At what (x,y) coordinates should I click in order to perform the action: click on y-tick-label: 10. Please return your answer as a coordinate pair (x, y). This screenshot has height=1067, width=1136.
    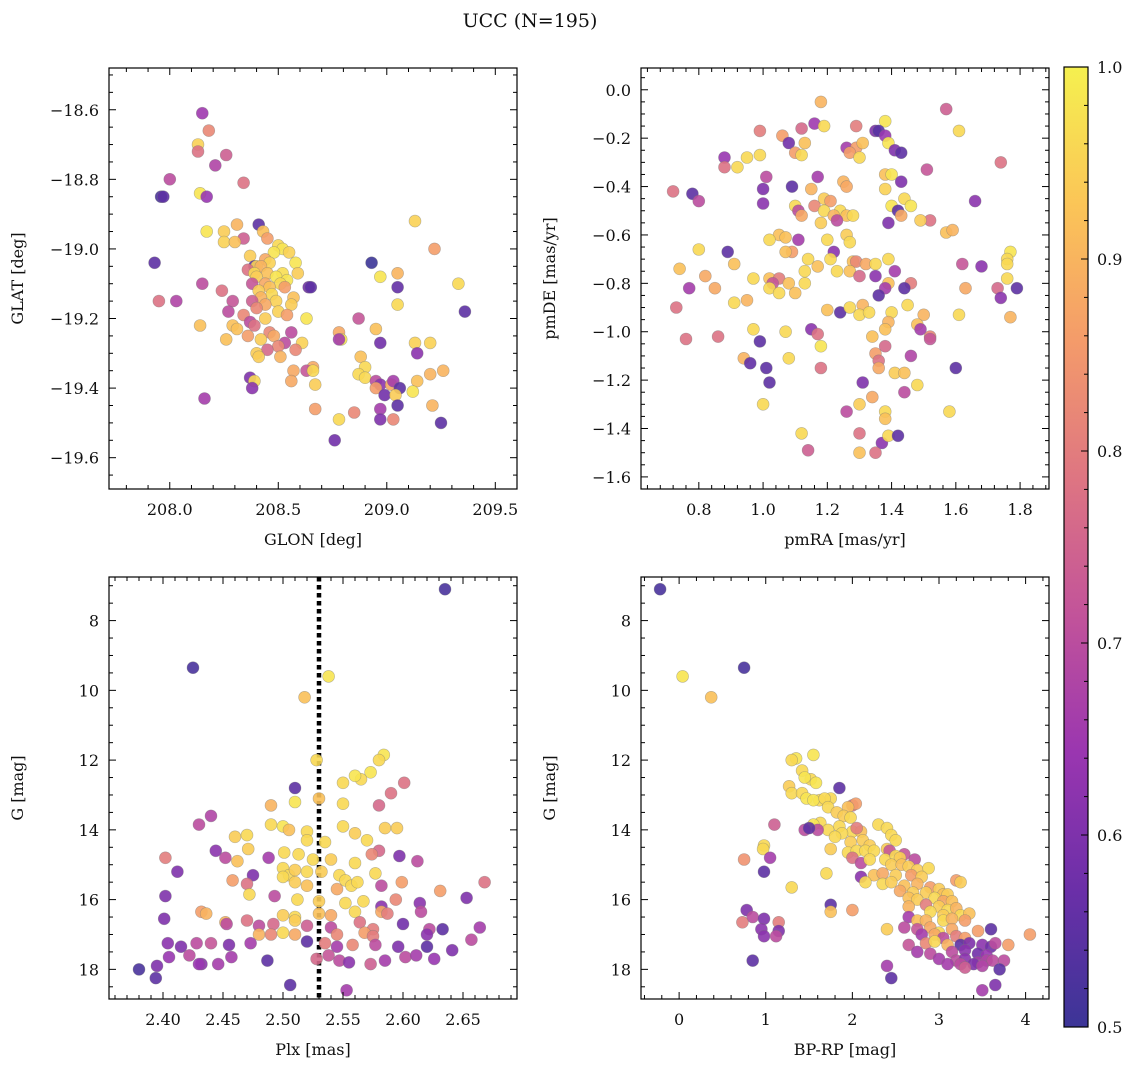
    Looking at the image, I should click on (621, 690).